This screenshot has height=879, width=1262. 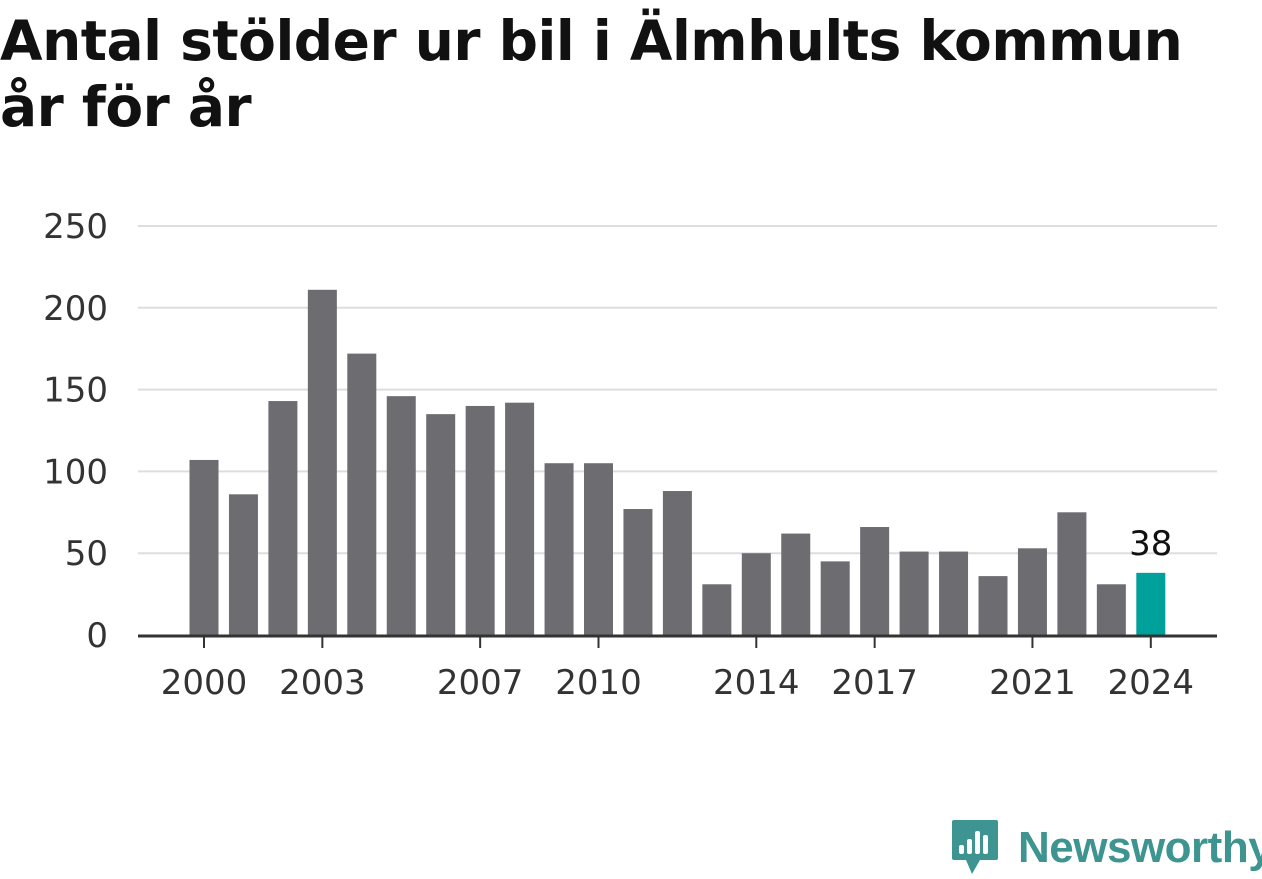 What do you see at coordinates (677, 670) in the screenshot?
I see `x-axis-ticks: 2000 2003 2007 2010 2014 2017 2021 2024` at bounding box center [677, 670].